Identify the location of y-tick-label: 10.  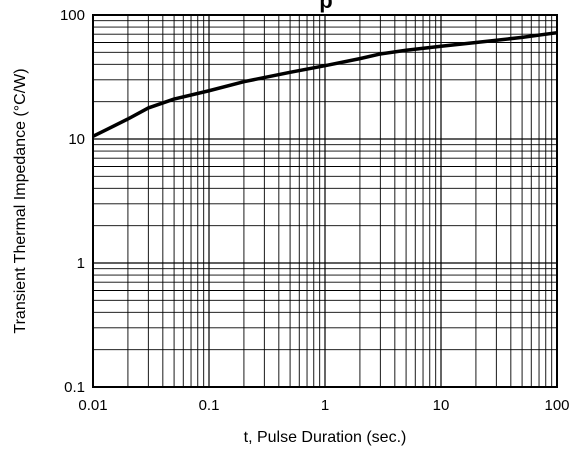
(76, 139).